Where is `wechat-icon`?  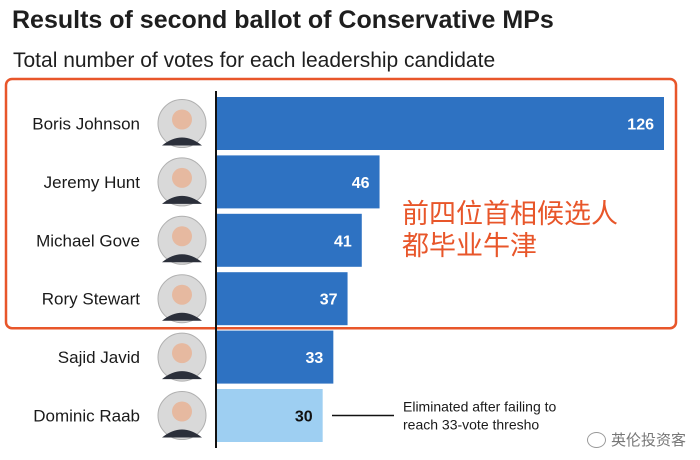 wechat-icon is located at coordinates (596, 439).